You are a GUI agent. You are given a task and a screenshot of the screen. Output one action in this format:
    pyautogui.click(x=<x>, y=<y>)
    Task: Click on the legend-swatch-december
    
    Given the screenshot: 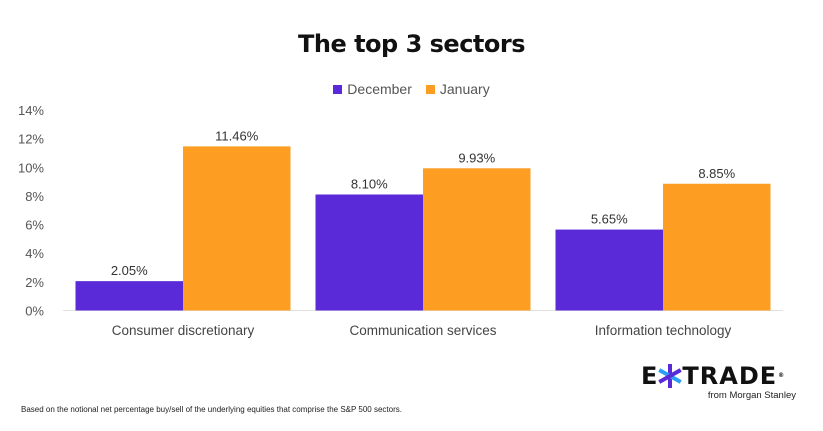 What is the action you would take?
    pyautogui.click(x=338, y=89)
    